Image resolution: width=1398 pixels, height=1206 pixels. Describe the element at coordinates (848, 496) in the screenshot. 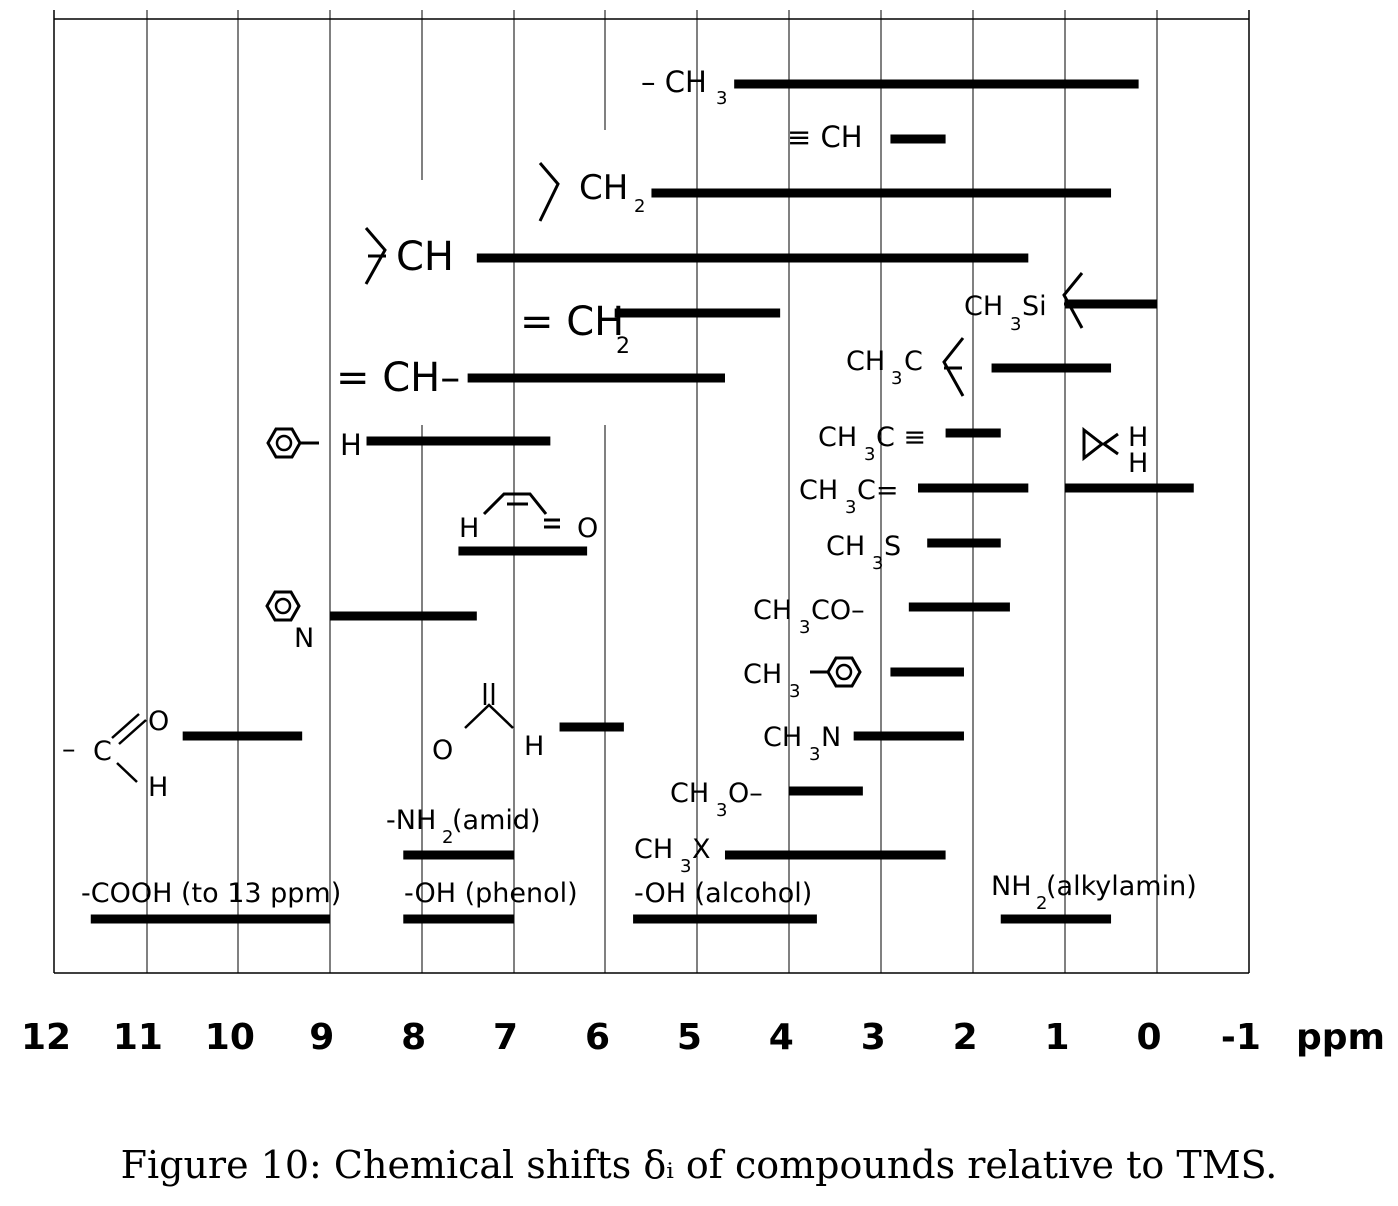

I see `label-ch3c-alkene: CH 3 C=` at that location.